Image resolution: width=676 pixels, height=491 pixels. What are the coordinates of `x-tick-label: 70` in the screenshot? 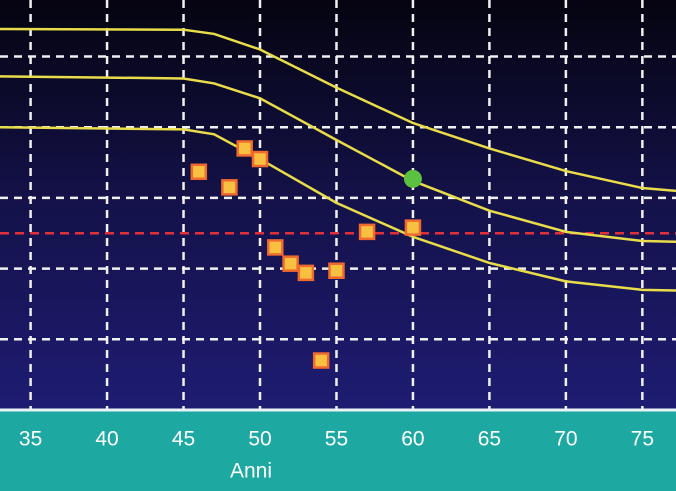 It's located at (565, 439).